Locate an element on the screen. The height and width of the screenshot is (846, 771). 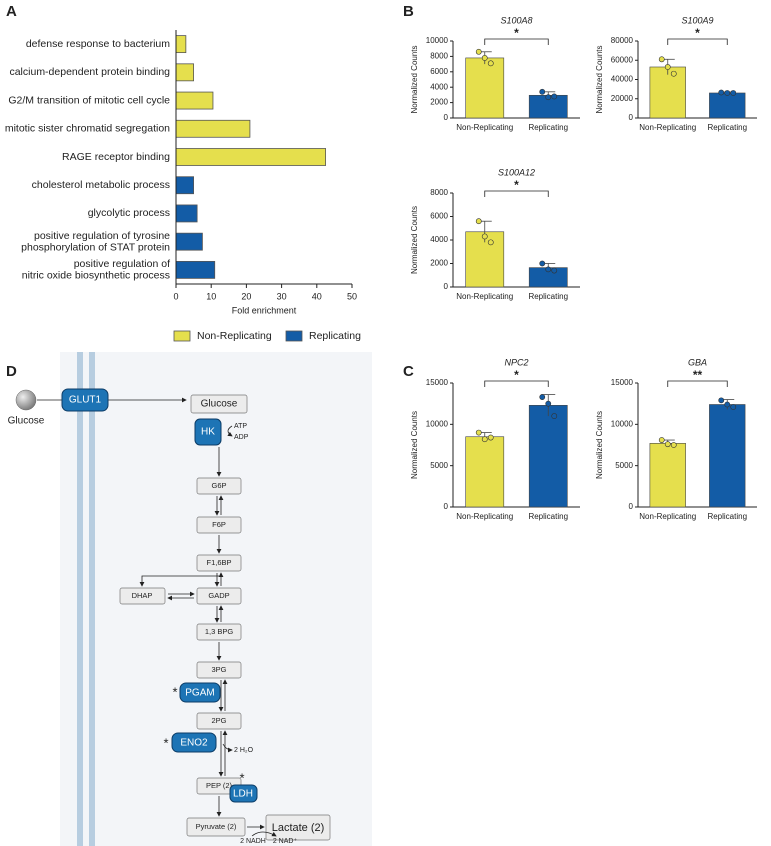
label: F1,6BP is located at coordinates (218, 562).